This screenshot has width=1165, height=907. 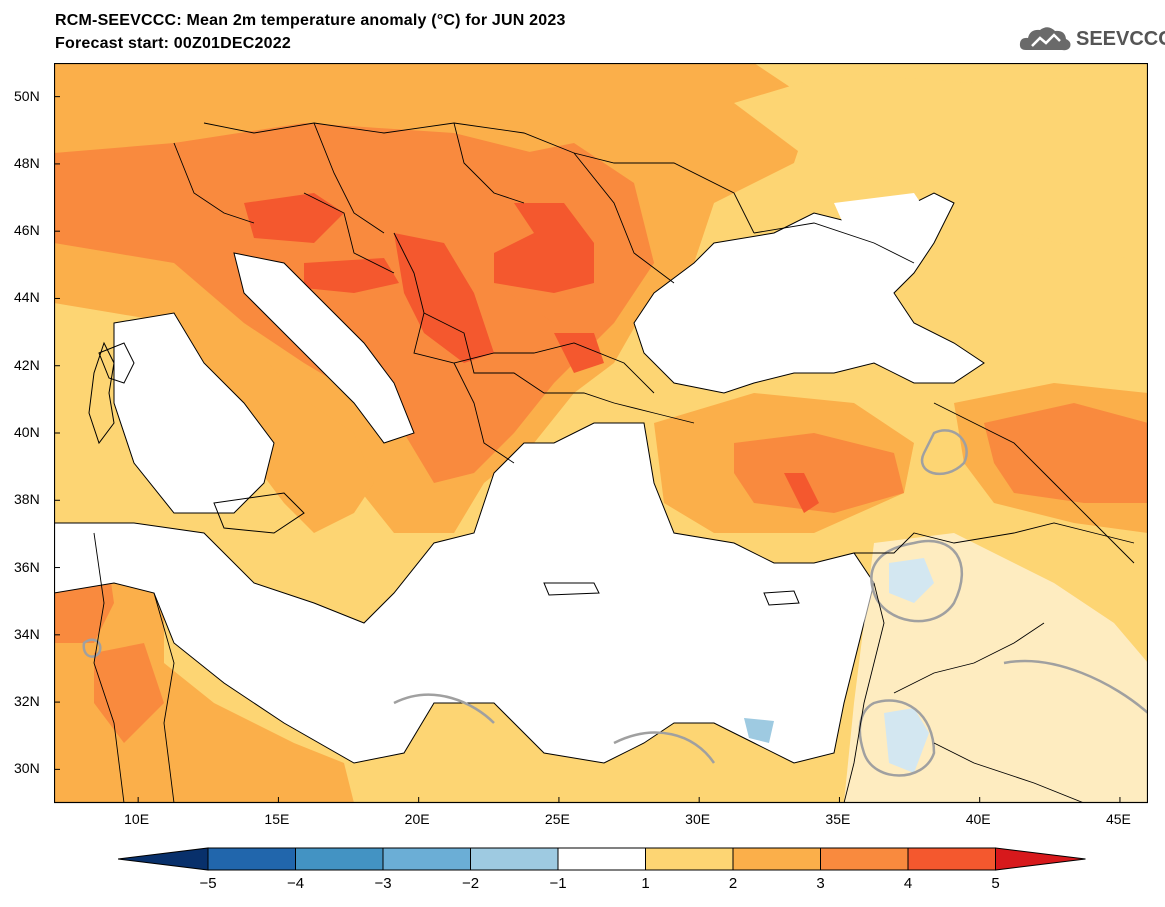 What do you see at coordinates (1040, 859) in the screenshot?
I see `colorbar-max-arrow` at bounding box center [1040, 859].